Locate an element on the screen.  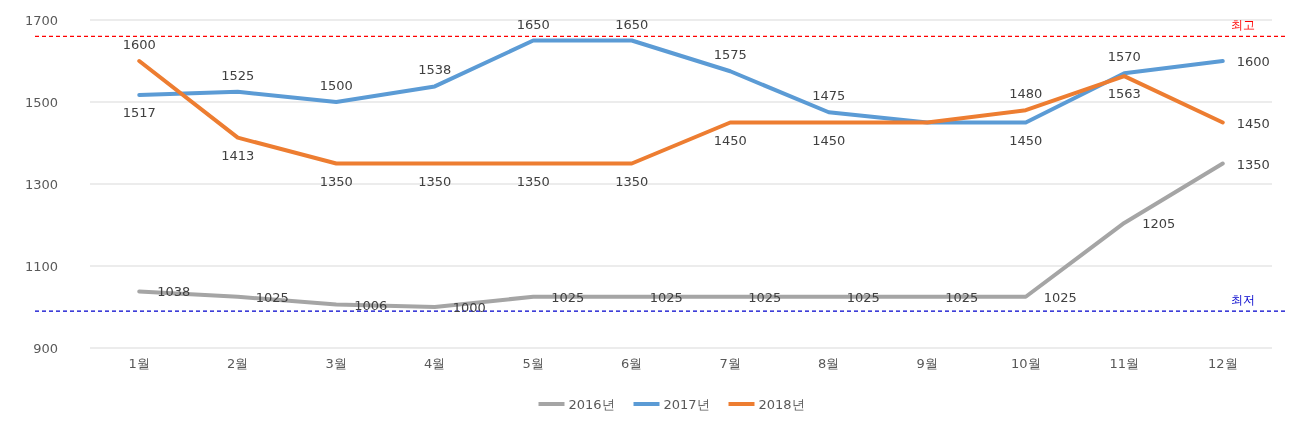
data-label: 1525 is located at coordinates (238, 75).